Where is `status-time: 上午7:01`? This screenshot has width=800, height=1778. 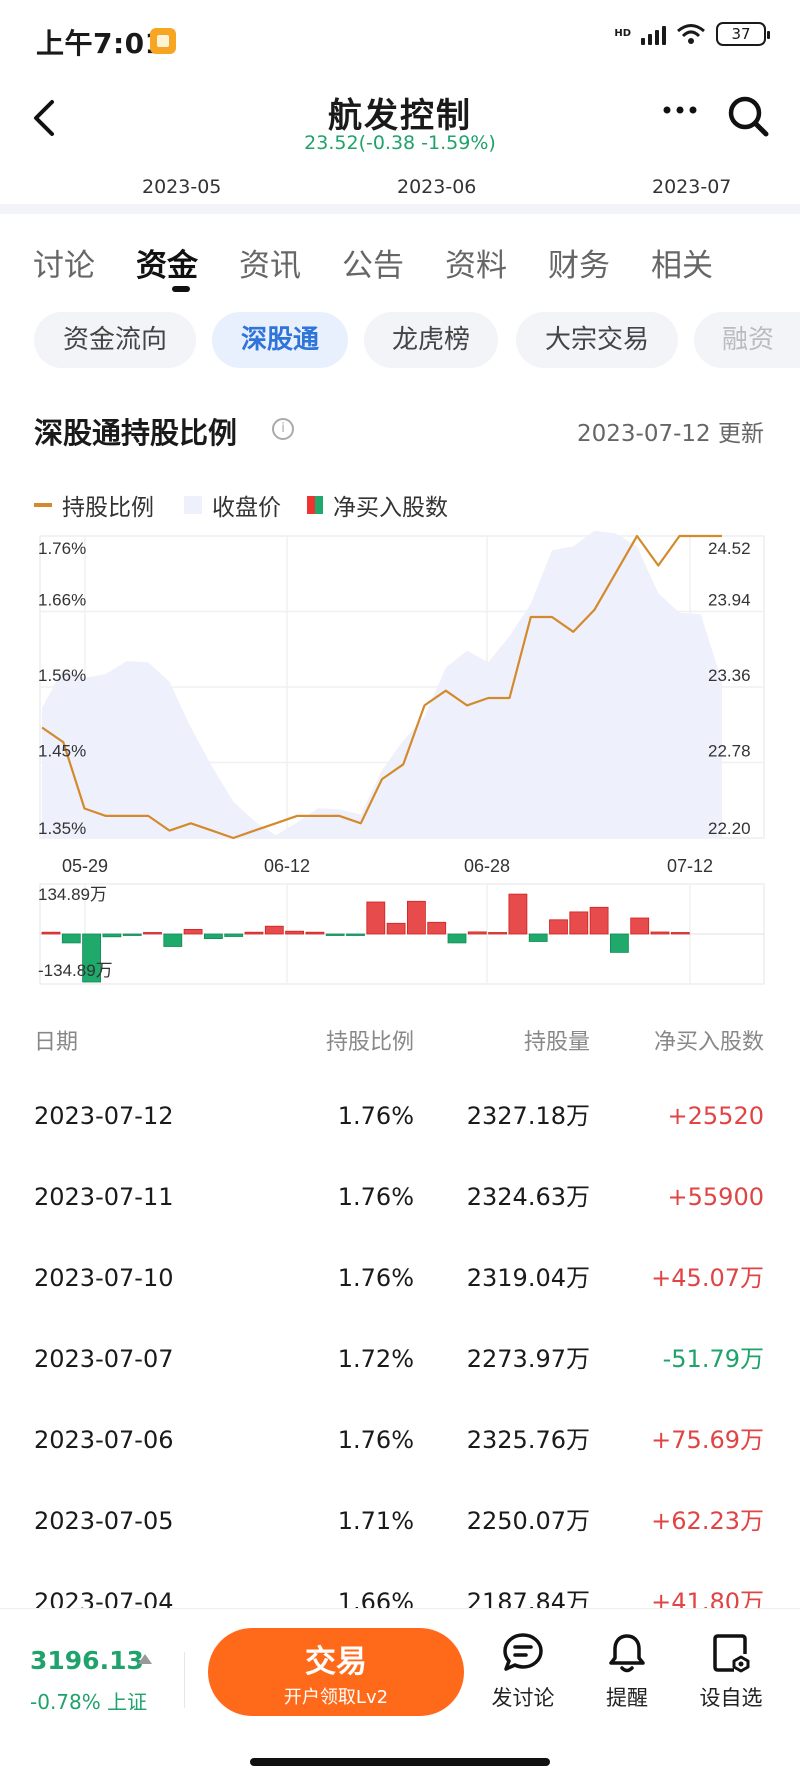 status-time: 上午7:01 is located at coordinates (100, 43).